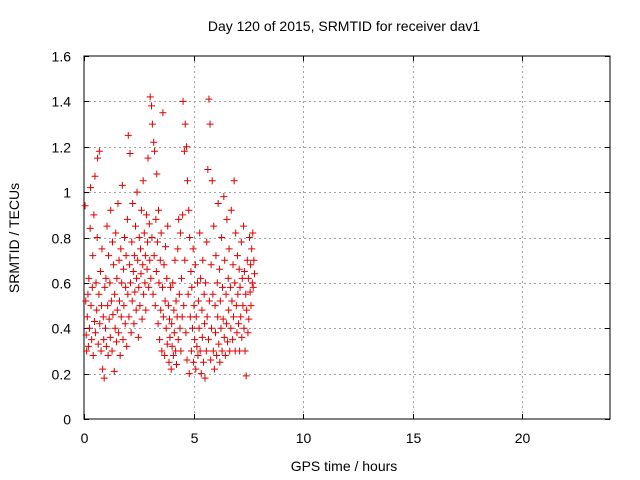 This screenshot has width=640, height=480. What do you see at coordinates (195, 438) in the screenshot?
I see `x-tick-label: 5` at bounding box center [195, 438].